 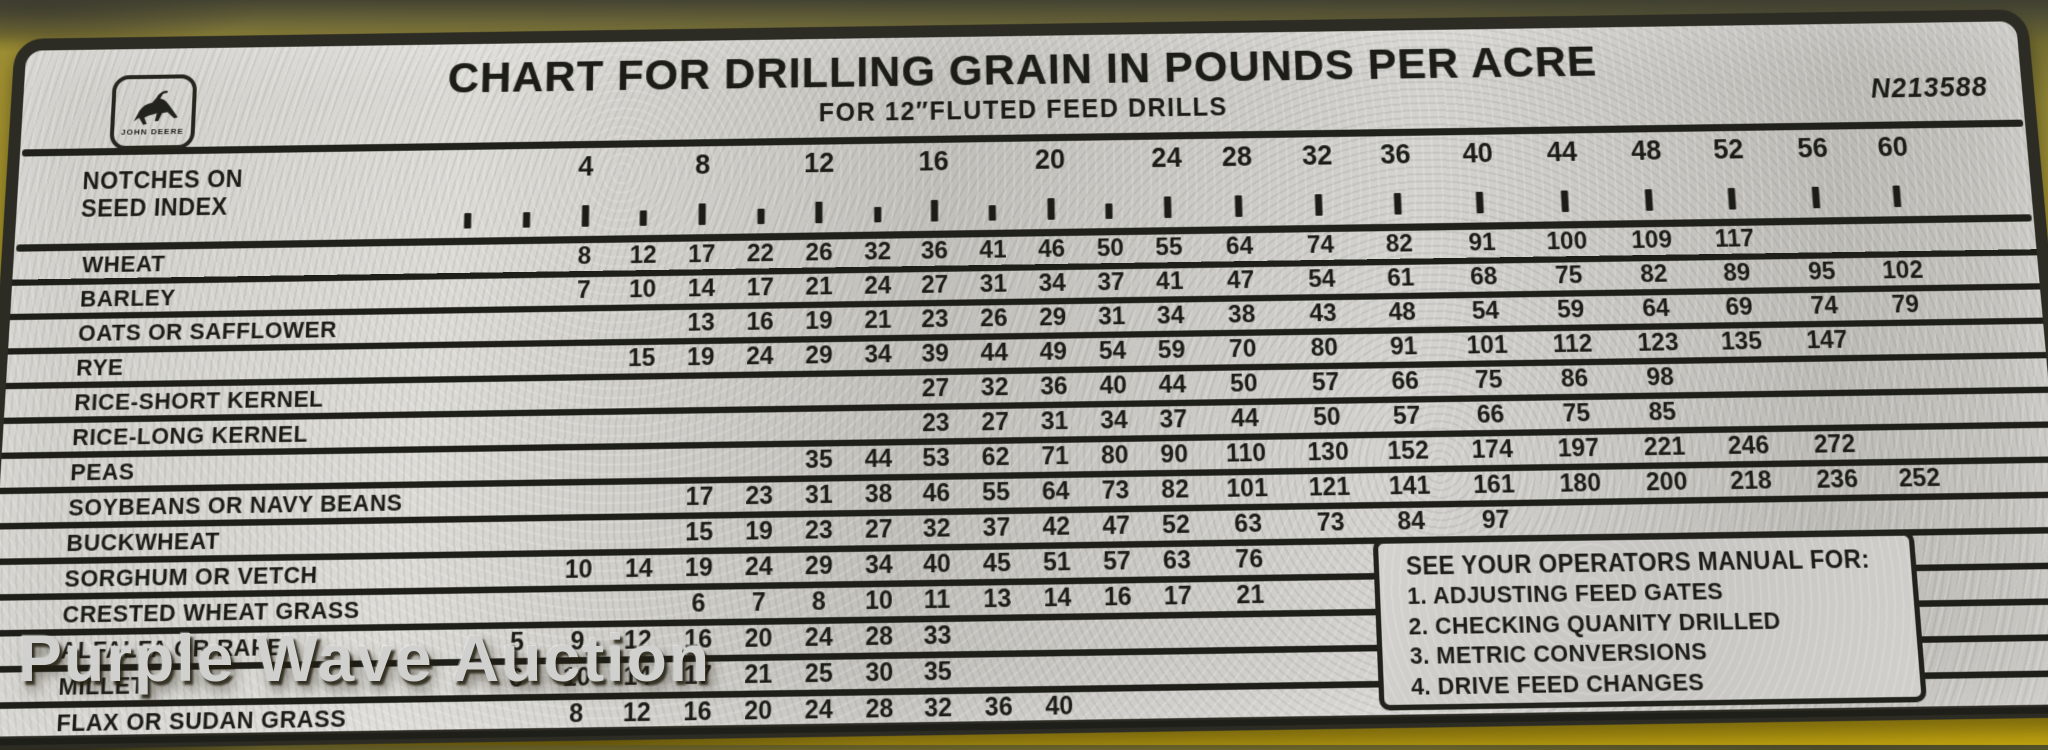 What do you see at coordinates (207, 331) in the screenshot?
I see `crop-label: OATS OR SAFFLOWER` at bounding box center [207, 331].